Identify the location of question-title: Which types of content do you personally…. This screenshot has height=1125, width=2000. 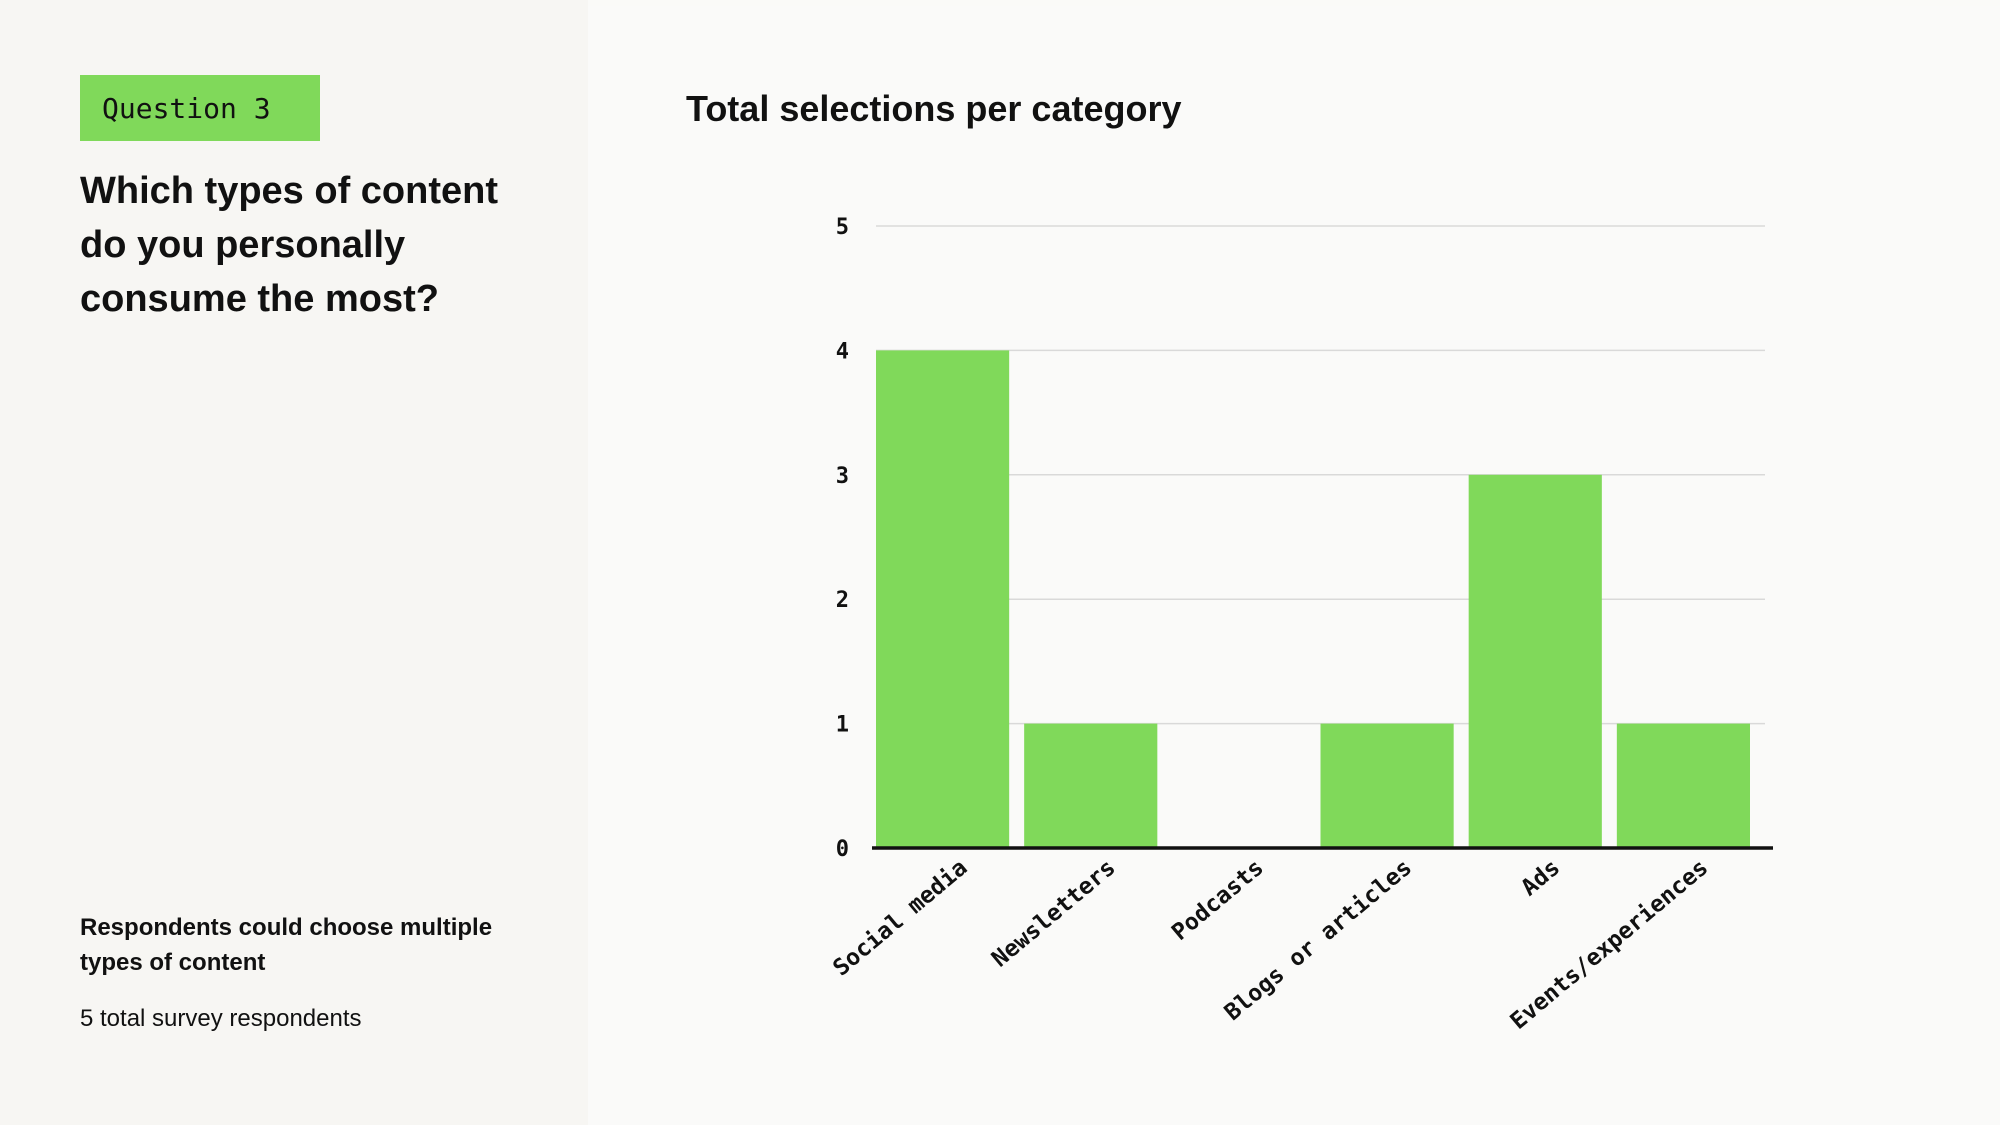
(289, 245).